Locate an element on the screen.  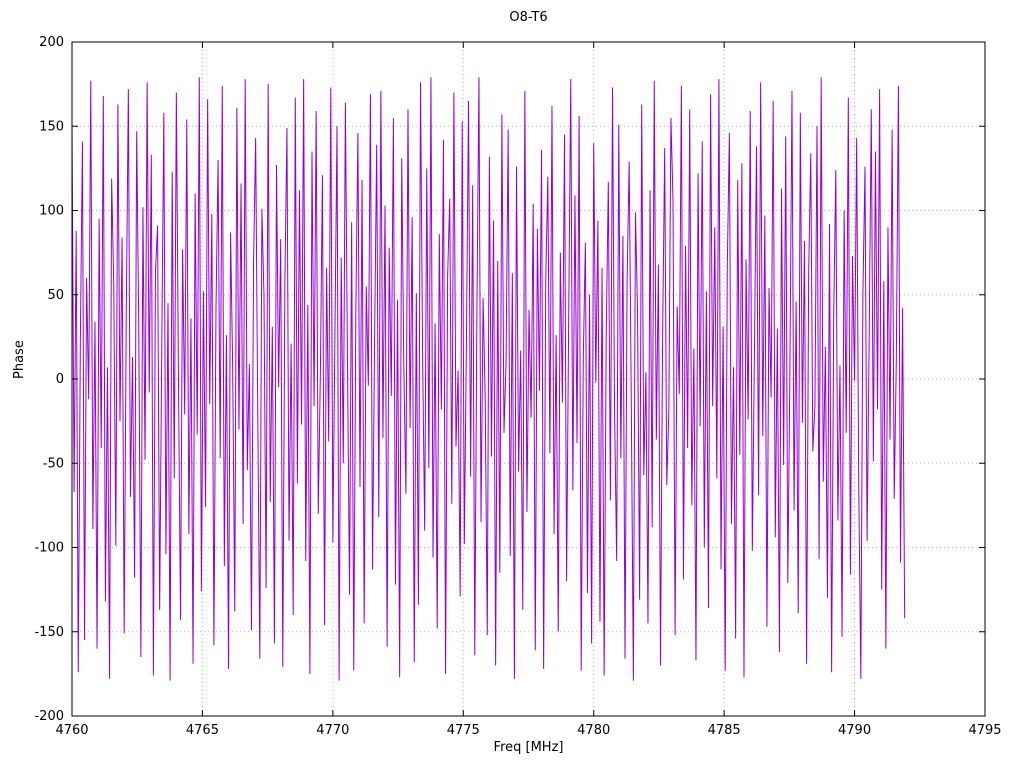
x-tick-label: 4760 is located at coordinates (71, 730).